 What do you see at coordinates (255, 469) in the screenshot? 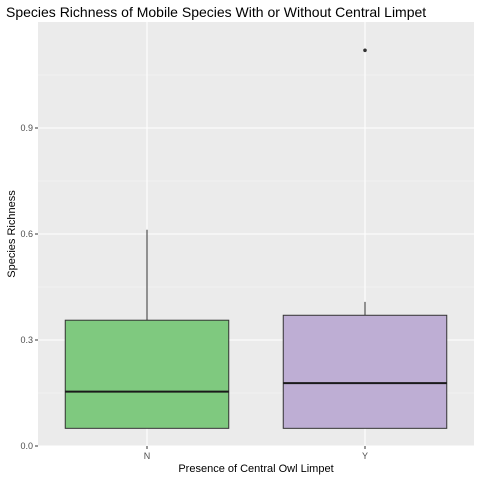
I see `x-axis-title: Presence of Central Owl Limpet` at bounding box center [255, 469].